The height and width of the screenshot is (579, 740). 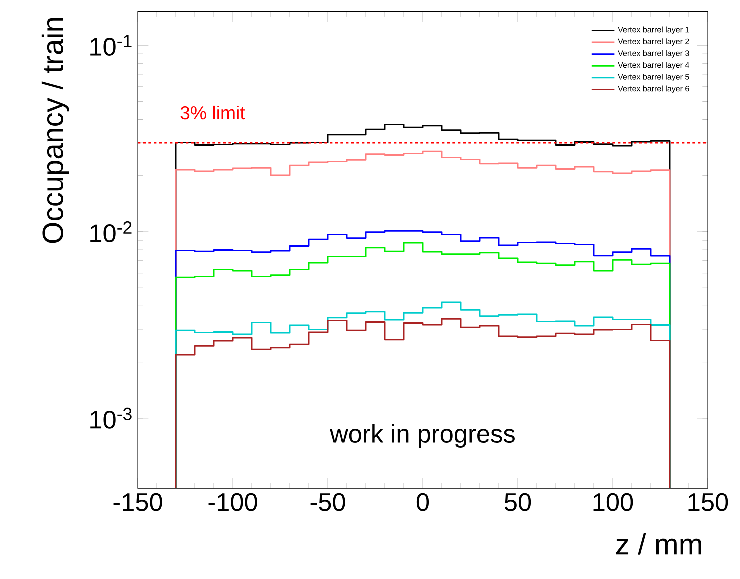 I want to click on x-tick-label: -100, so click(x=233, y=503).